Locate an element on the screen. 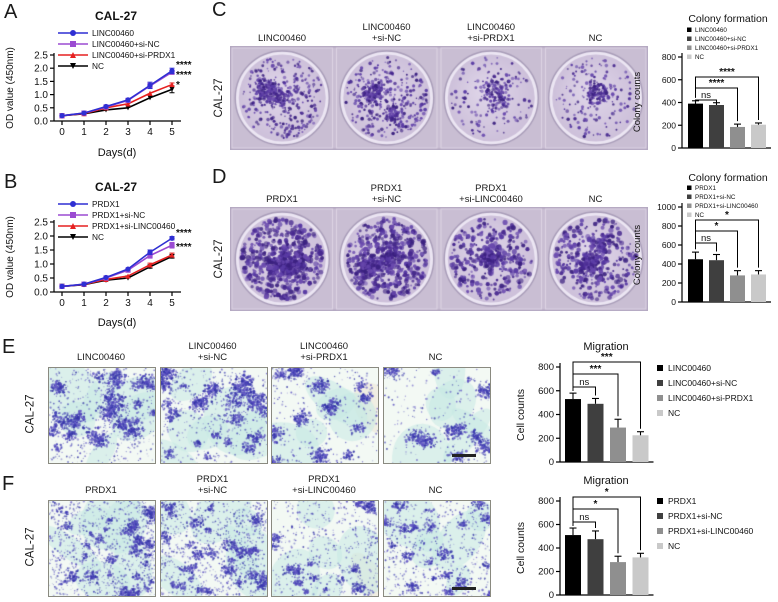 The height and width of the screenshot is (602, 778). panel-letter-e: E is located at coordinates (9, 347).